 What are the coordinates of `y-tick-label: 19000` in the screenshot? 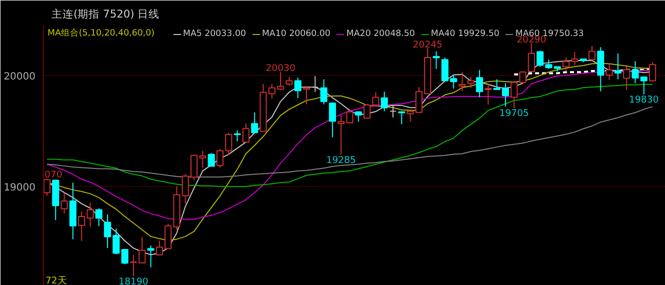 It's located at (20, 188).